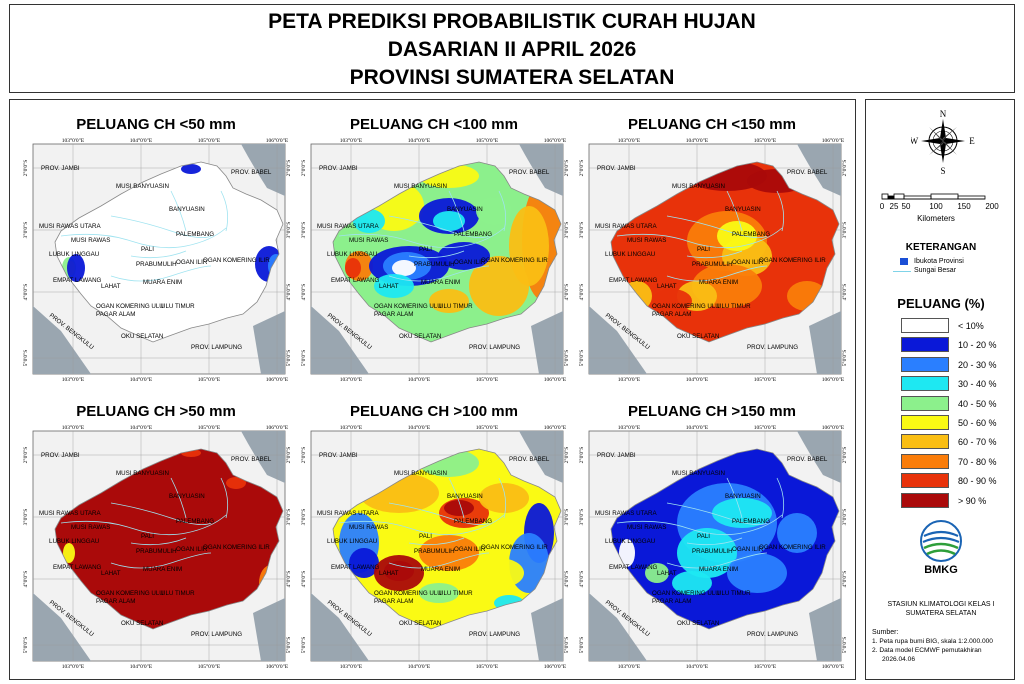  I want to click on place-label-ogan-ilir: OGAN ILIR, so click(748, 549).